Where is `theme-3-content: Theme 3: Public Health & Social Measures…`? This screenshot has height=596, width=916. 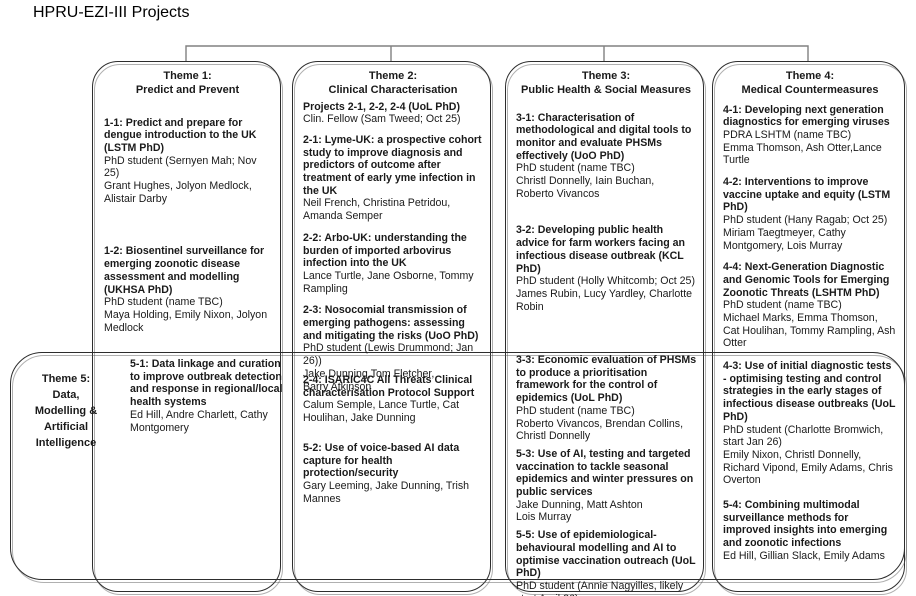
theme-3-content: Theme 3: Public Health & Social Measures… is located at coordinates (606, 191).